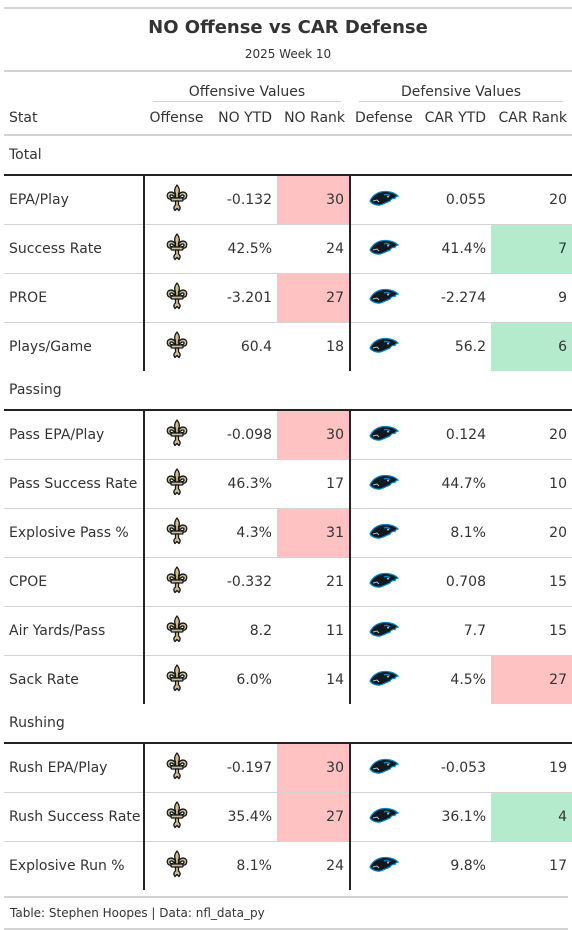 The height and width of the screenshot is (930, 572). Describe the element at coordinates (314, 533) in the screenshot. I see `off-rank-value: 31` at that location.